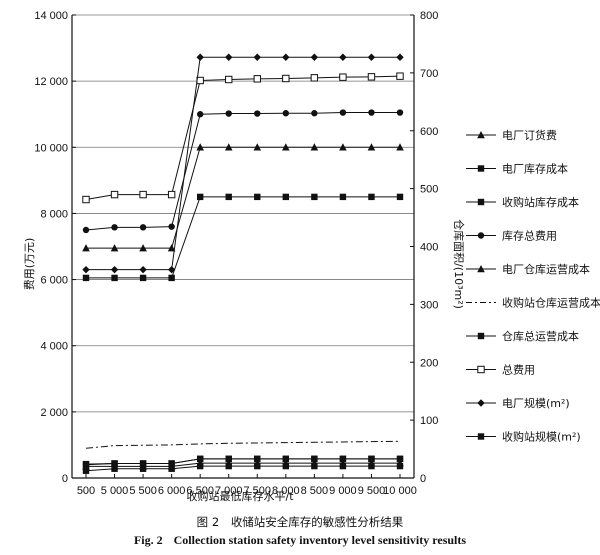 This screenshot has height=555, width=600. I want to click on legend-item: 库存总费用, so click(511, 236).